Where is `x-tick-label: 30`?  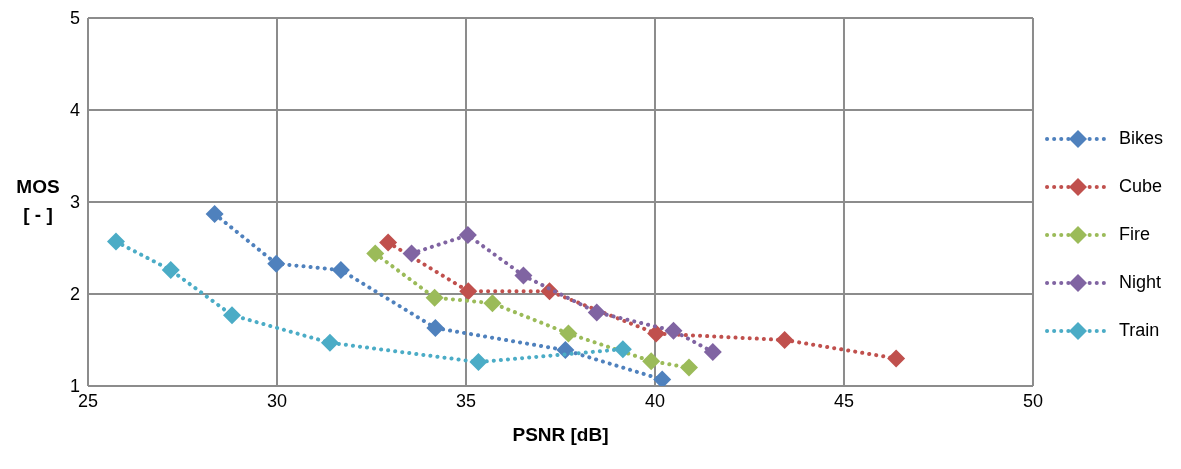 x-tick-label: 30 is located at coordinates (277, 400).